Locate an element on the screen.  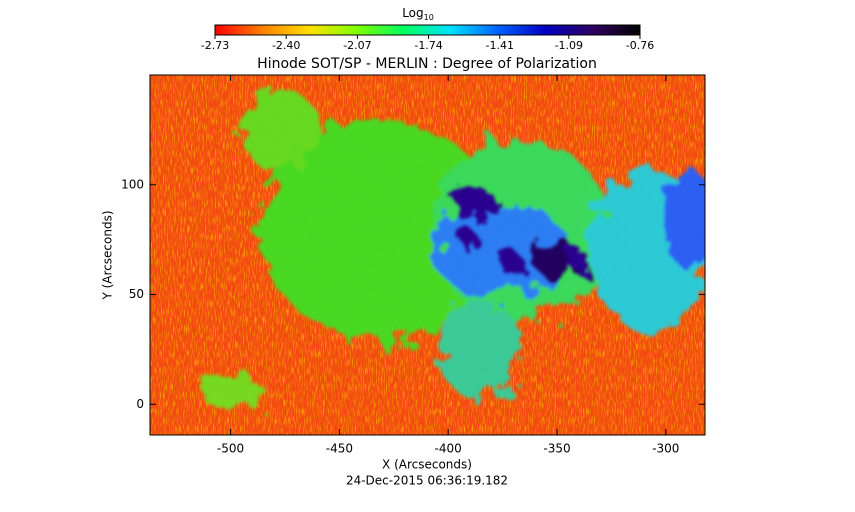
colorbar is located at coordinates (427, 30).